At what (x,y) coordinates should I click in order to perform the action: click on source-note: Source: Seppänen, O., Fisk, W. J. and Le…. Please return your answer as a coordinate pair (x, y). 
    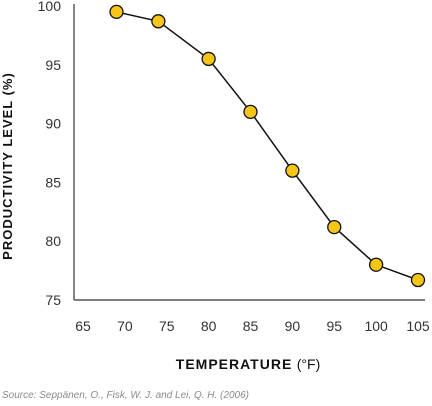
    Looking at the image, I should click on (125, 395).